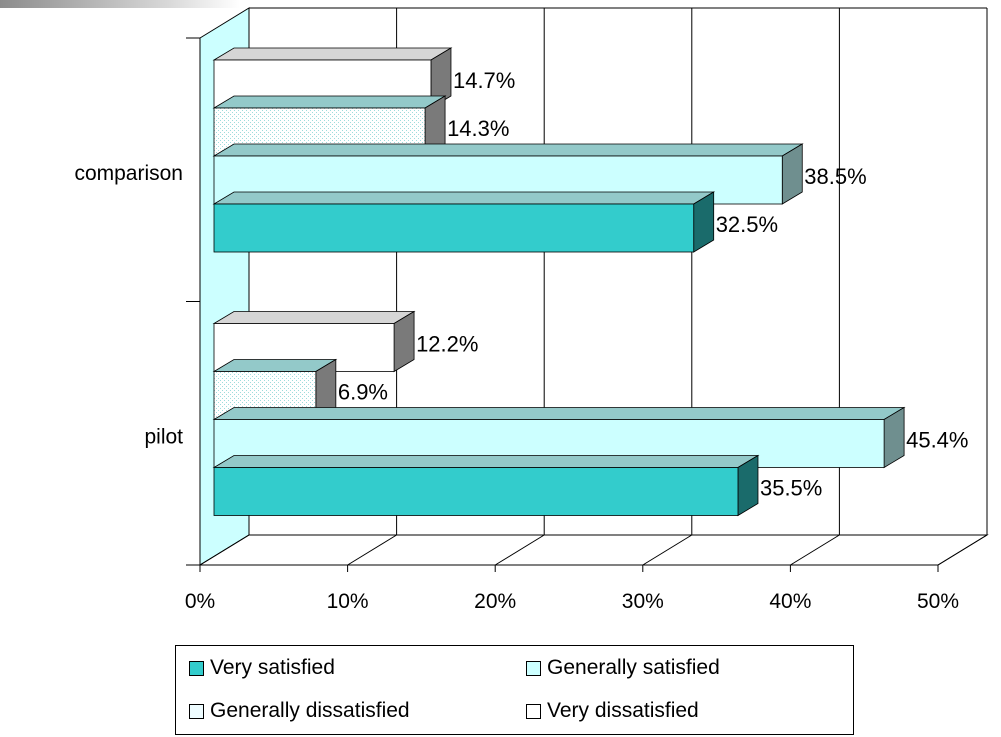 This screenshot has height=737, width=1001. I want to click on x-tick-label: 50%, so click(938, 601).